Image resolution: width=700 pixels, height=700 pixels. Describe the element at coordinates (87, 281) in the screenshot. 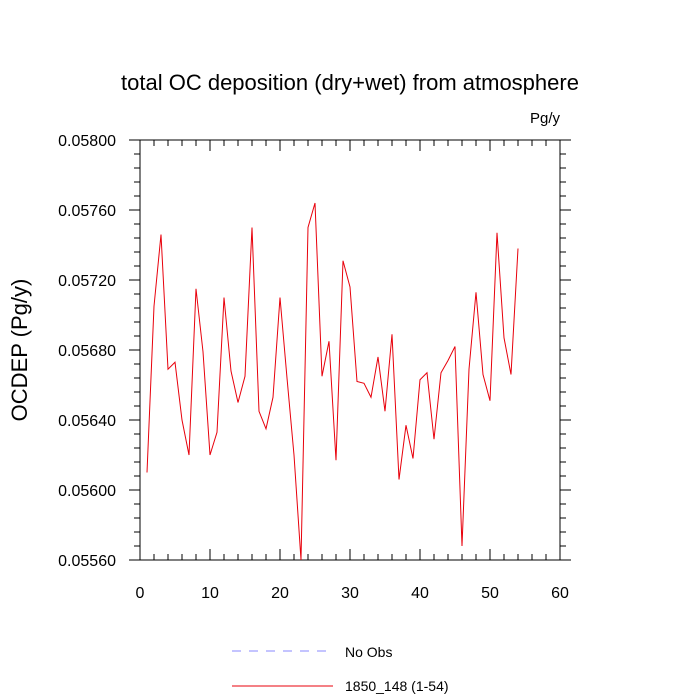

I see `y-tick-label: 0.05720` at that location.